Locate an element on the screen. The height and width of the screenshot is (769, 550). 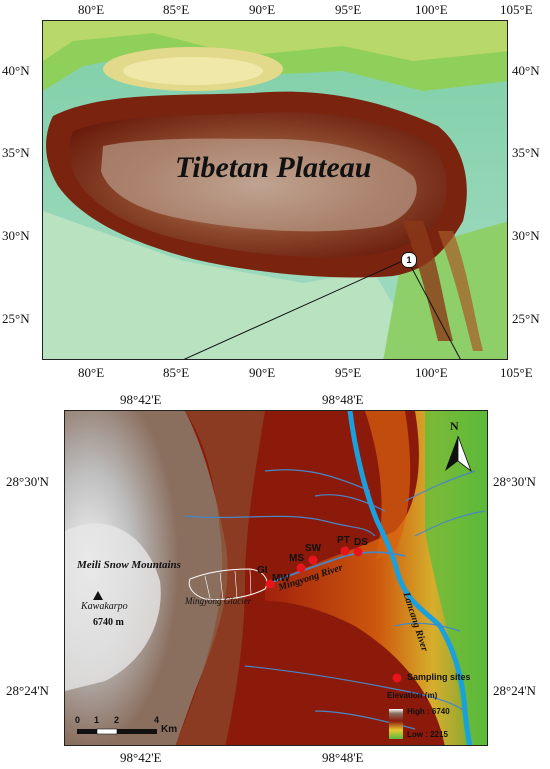
elevation-colorbar is located at coordinates (396, 724).